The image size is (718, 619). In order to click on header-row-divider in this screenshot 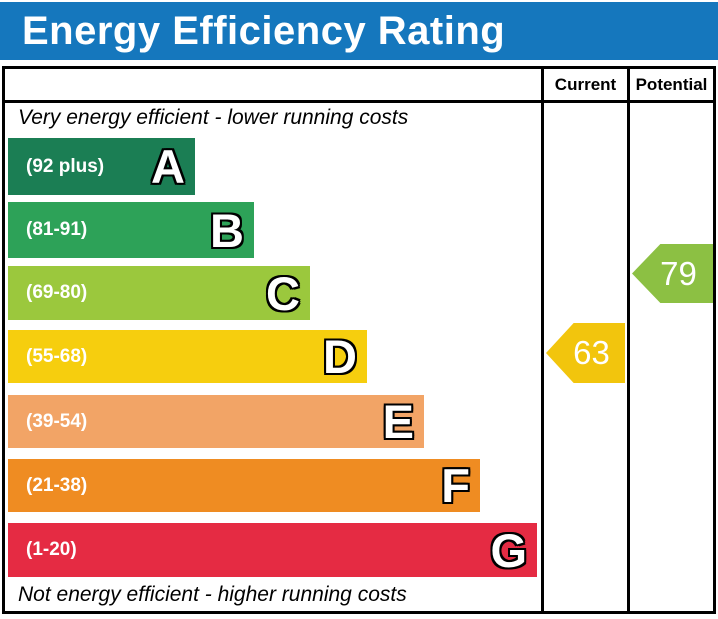, I will do `click(359, 101)`.